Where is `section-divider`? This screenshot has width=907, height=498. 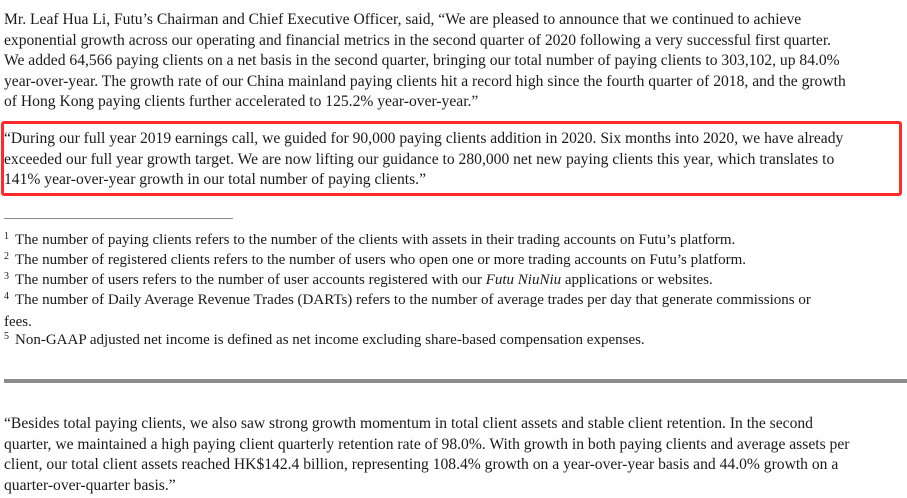 section-divider is located at coordinates (455, 381).